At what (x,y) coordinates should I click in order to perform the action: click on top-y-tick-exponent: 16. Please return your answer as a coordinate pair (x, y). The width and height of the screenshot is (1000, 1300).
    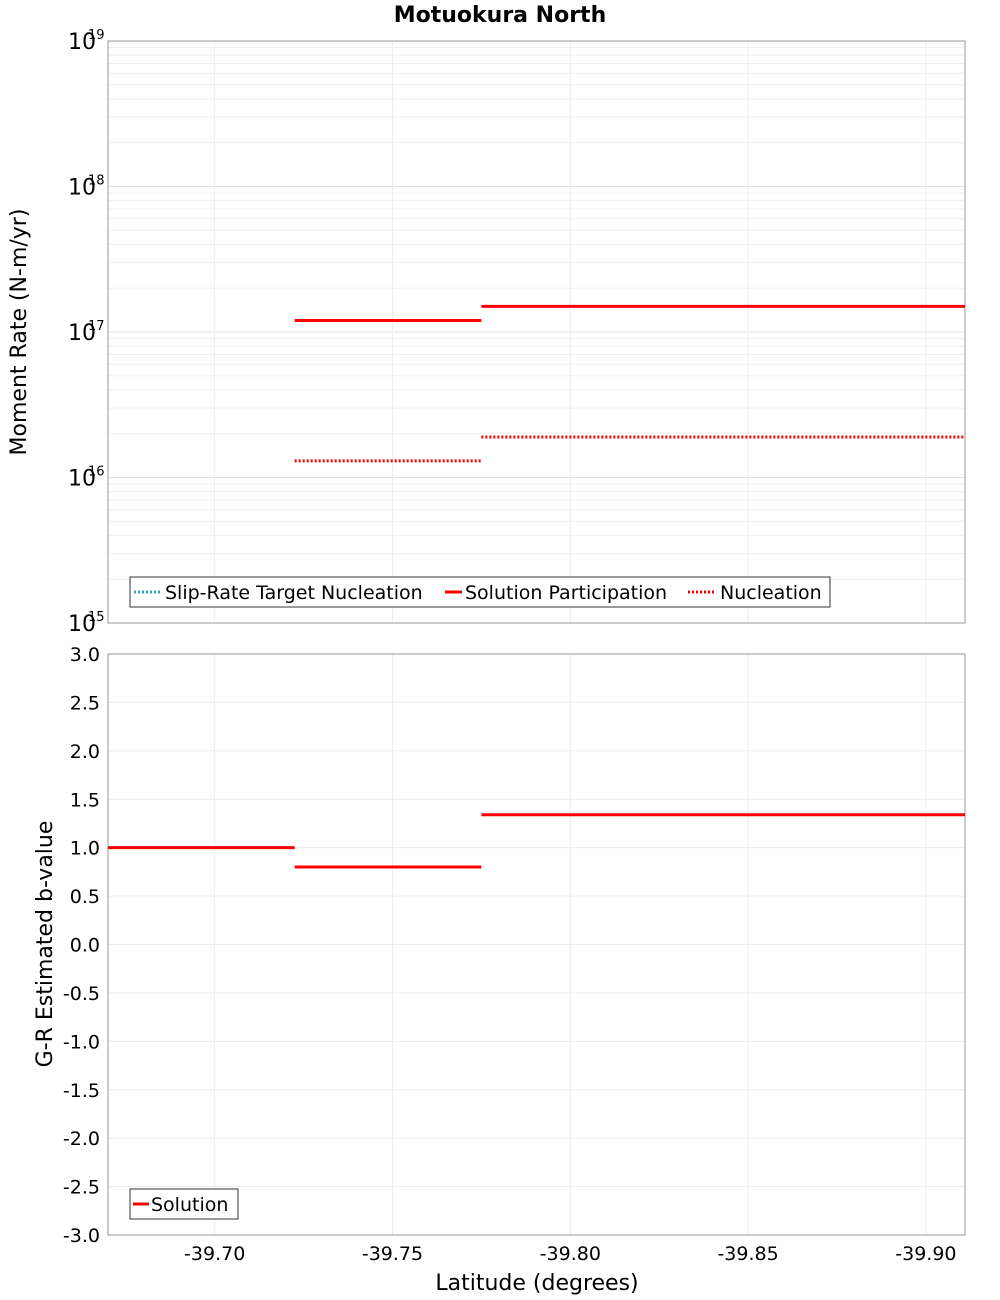
    Looking at the image, I should click on (96, 472).